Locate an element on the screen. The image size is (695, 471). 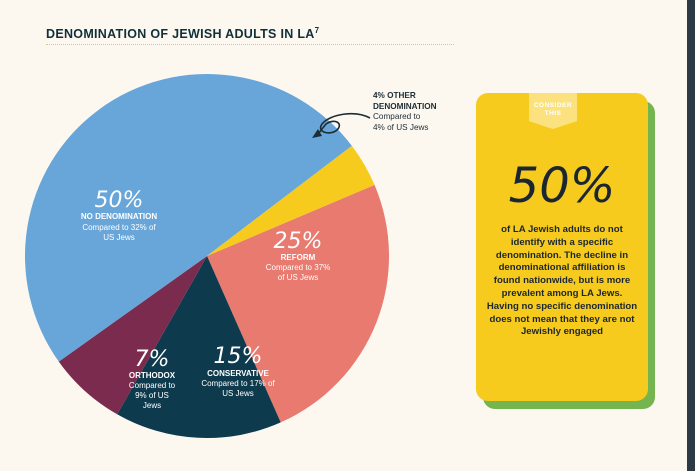
slice-label-conservative-percent: 15% is located at coordinates (238, 356).